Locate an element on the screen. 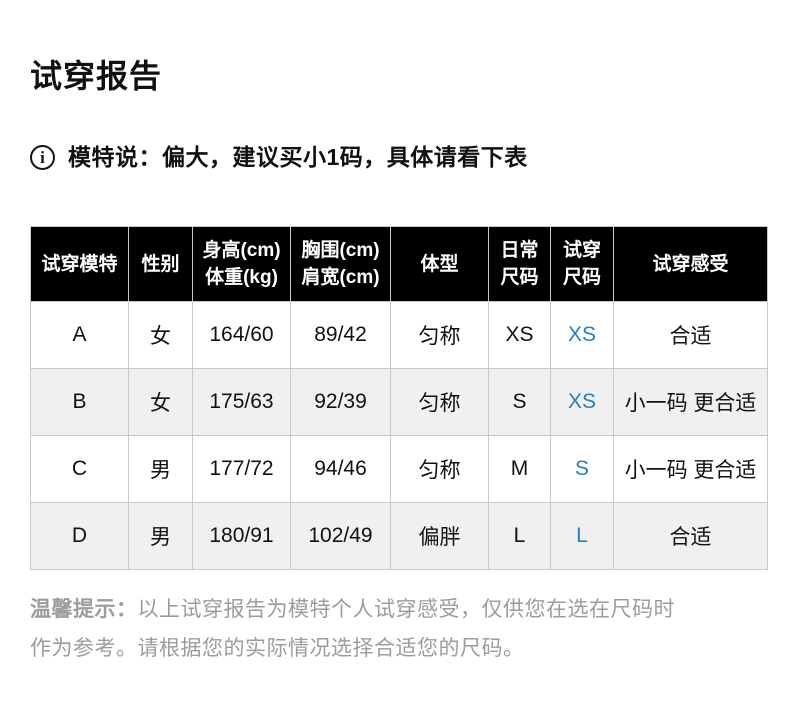 This screenshot has height=718, width=790. column-header-daily-size: 日常 尺码 is located at coordinates (519, 264).